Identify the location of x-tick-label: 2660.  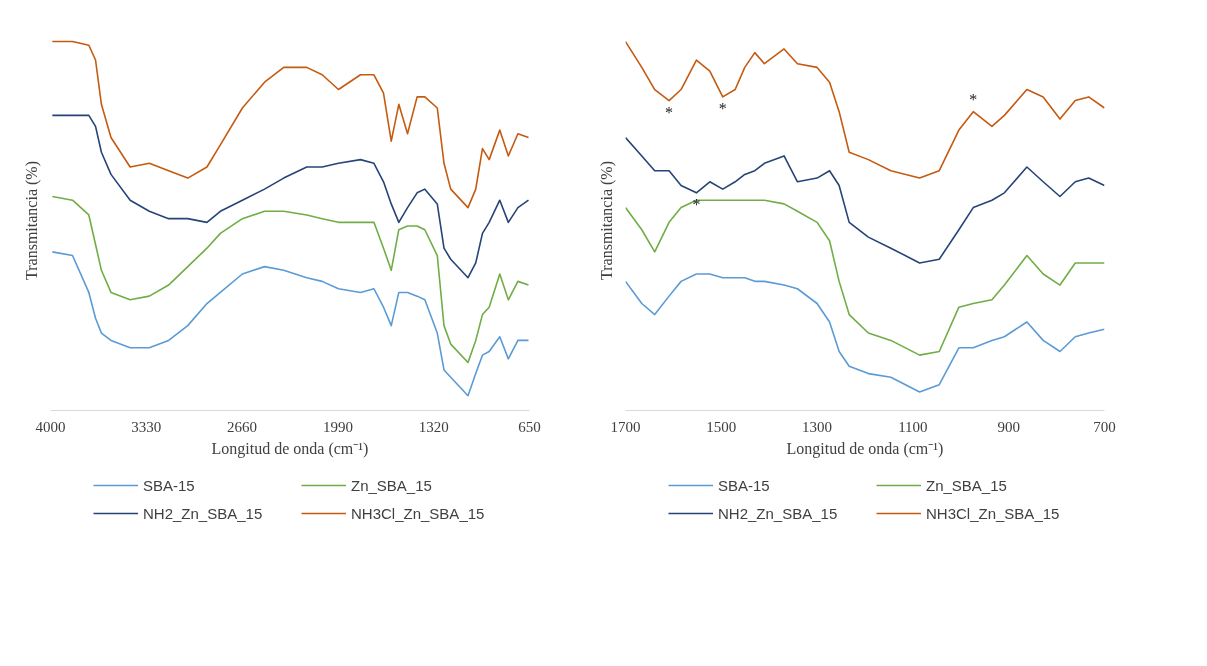
(242, 426).